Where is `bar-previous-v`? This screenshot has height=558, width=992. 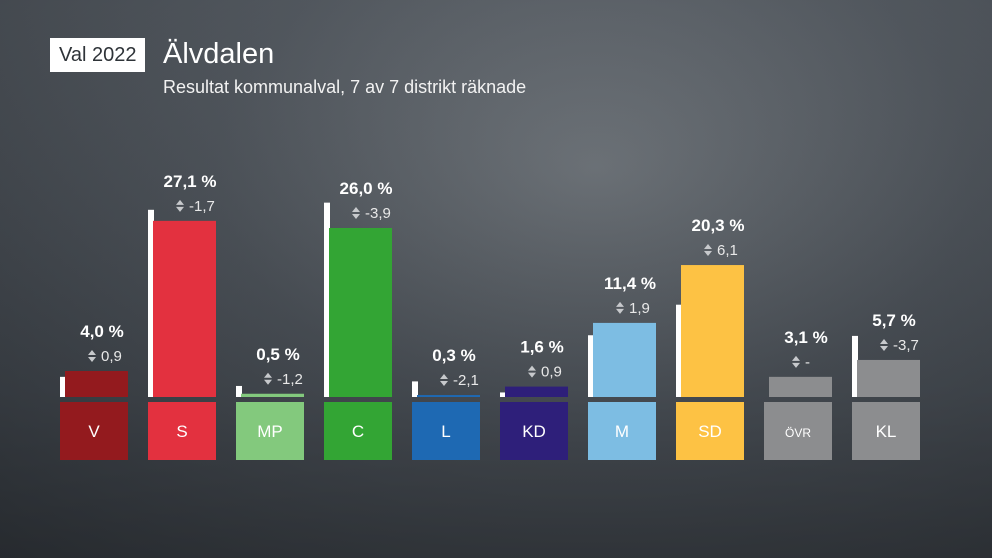 bar-previous-v is located at coordinates (63, 386).